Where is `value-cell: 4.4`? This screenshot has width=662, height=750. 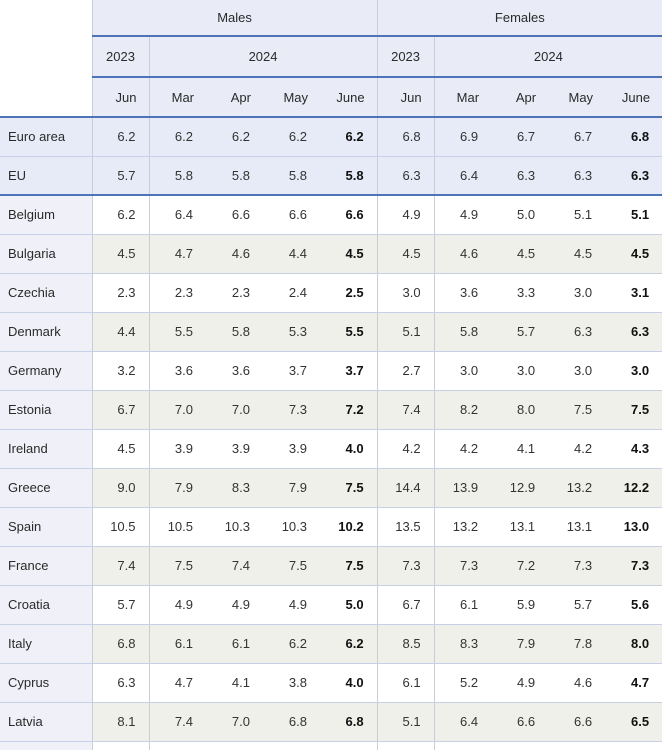
value-cell: 4.4 is located at coordinates (121, 332).